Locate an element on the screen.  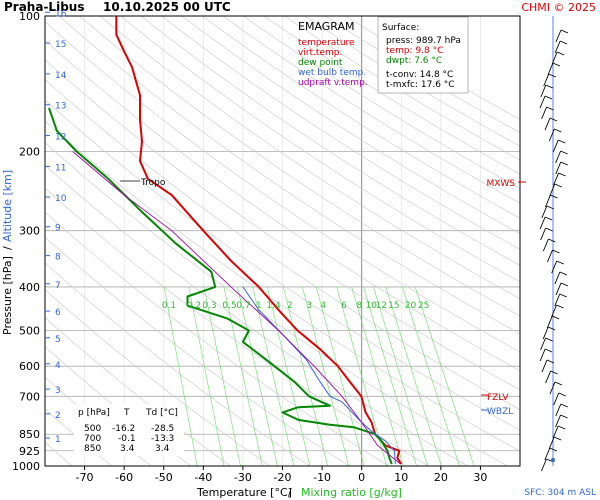
x-axis-slash: / is located at coordinates (290, 492).